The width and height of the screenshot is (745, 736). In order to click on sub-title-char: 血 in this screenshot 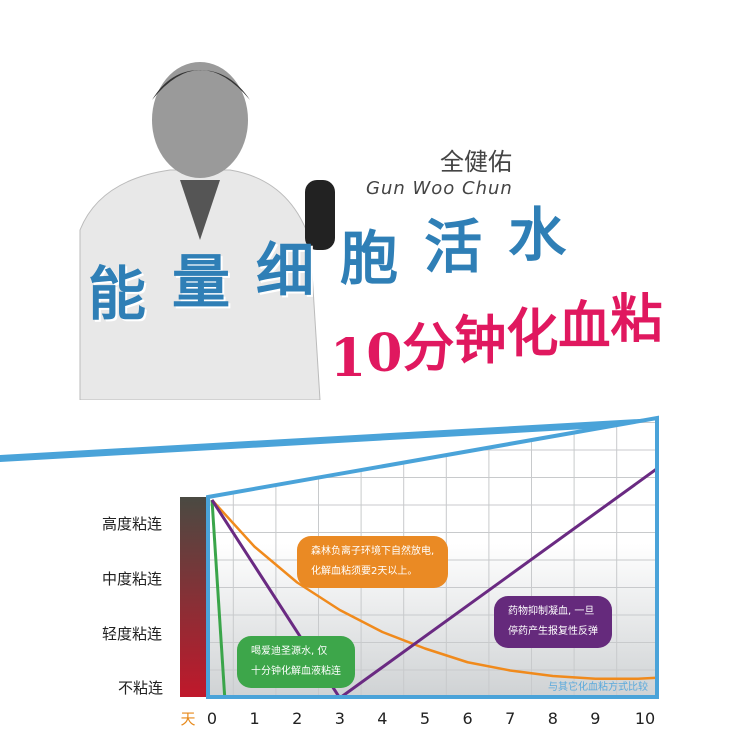, I will do `click(584, 327)`.